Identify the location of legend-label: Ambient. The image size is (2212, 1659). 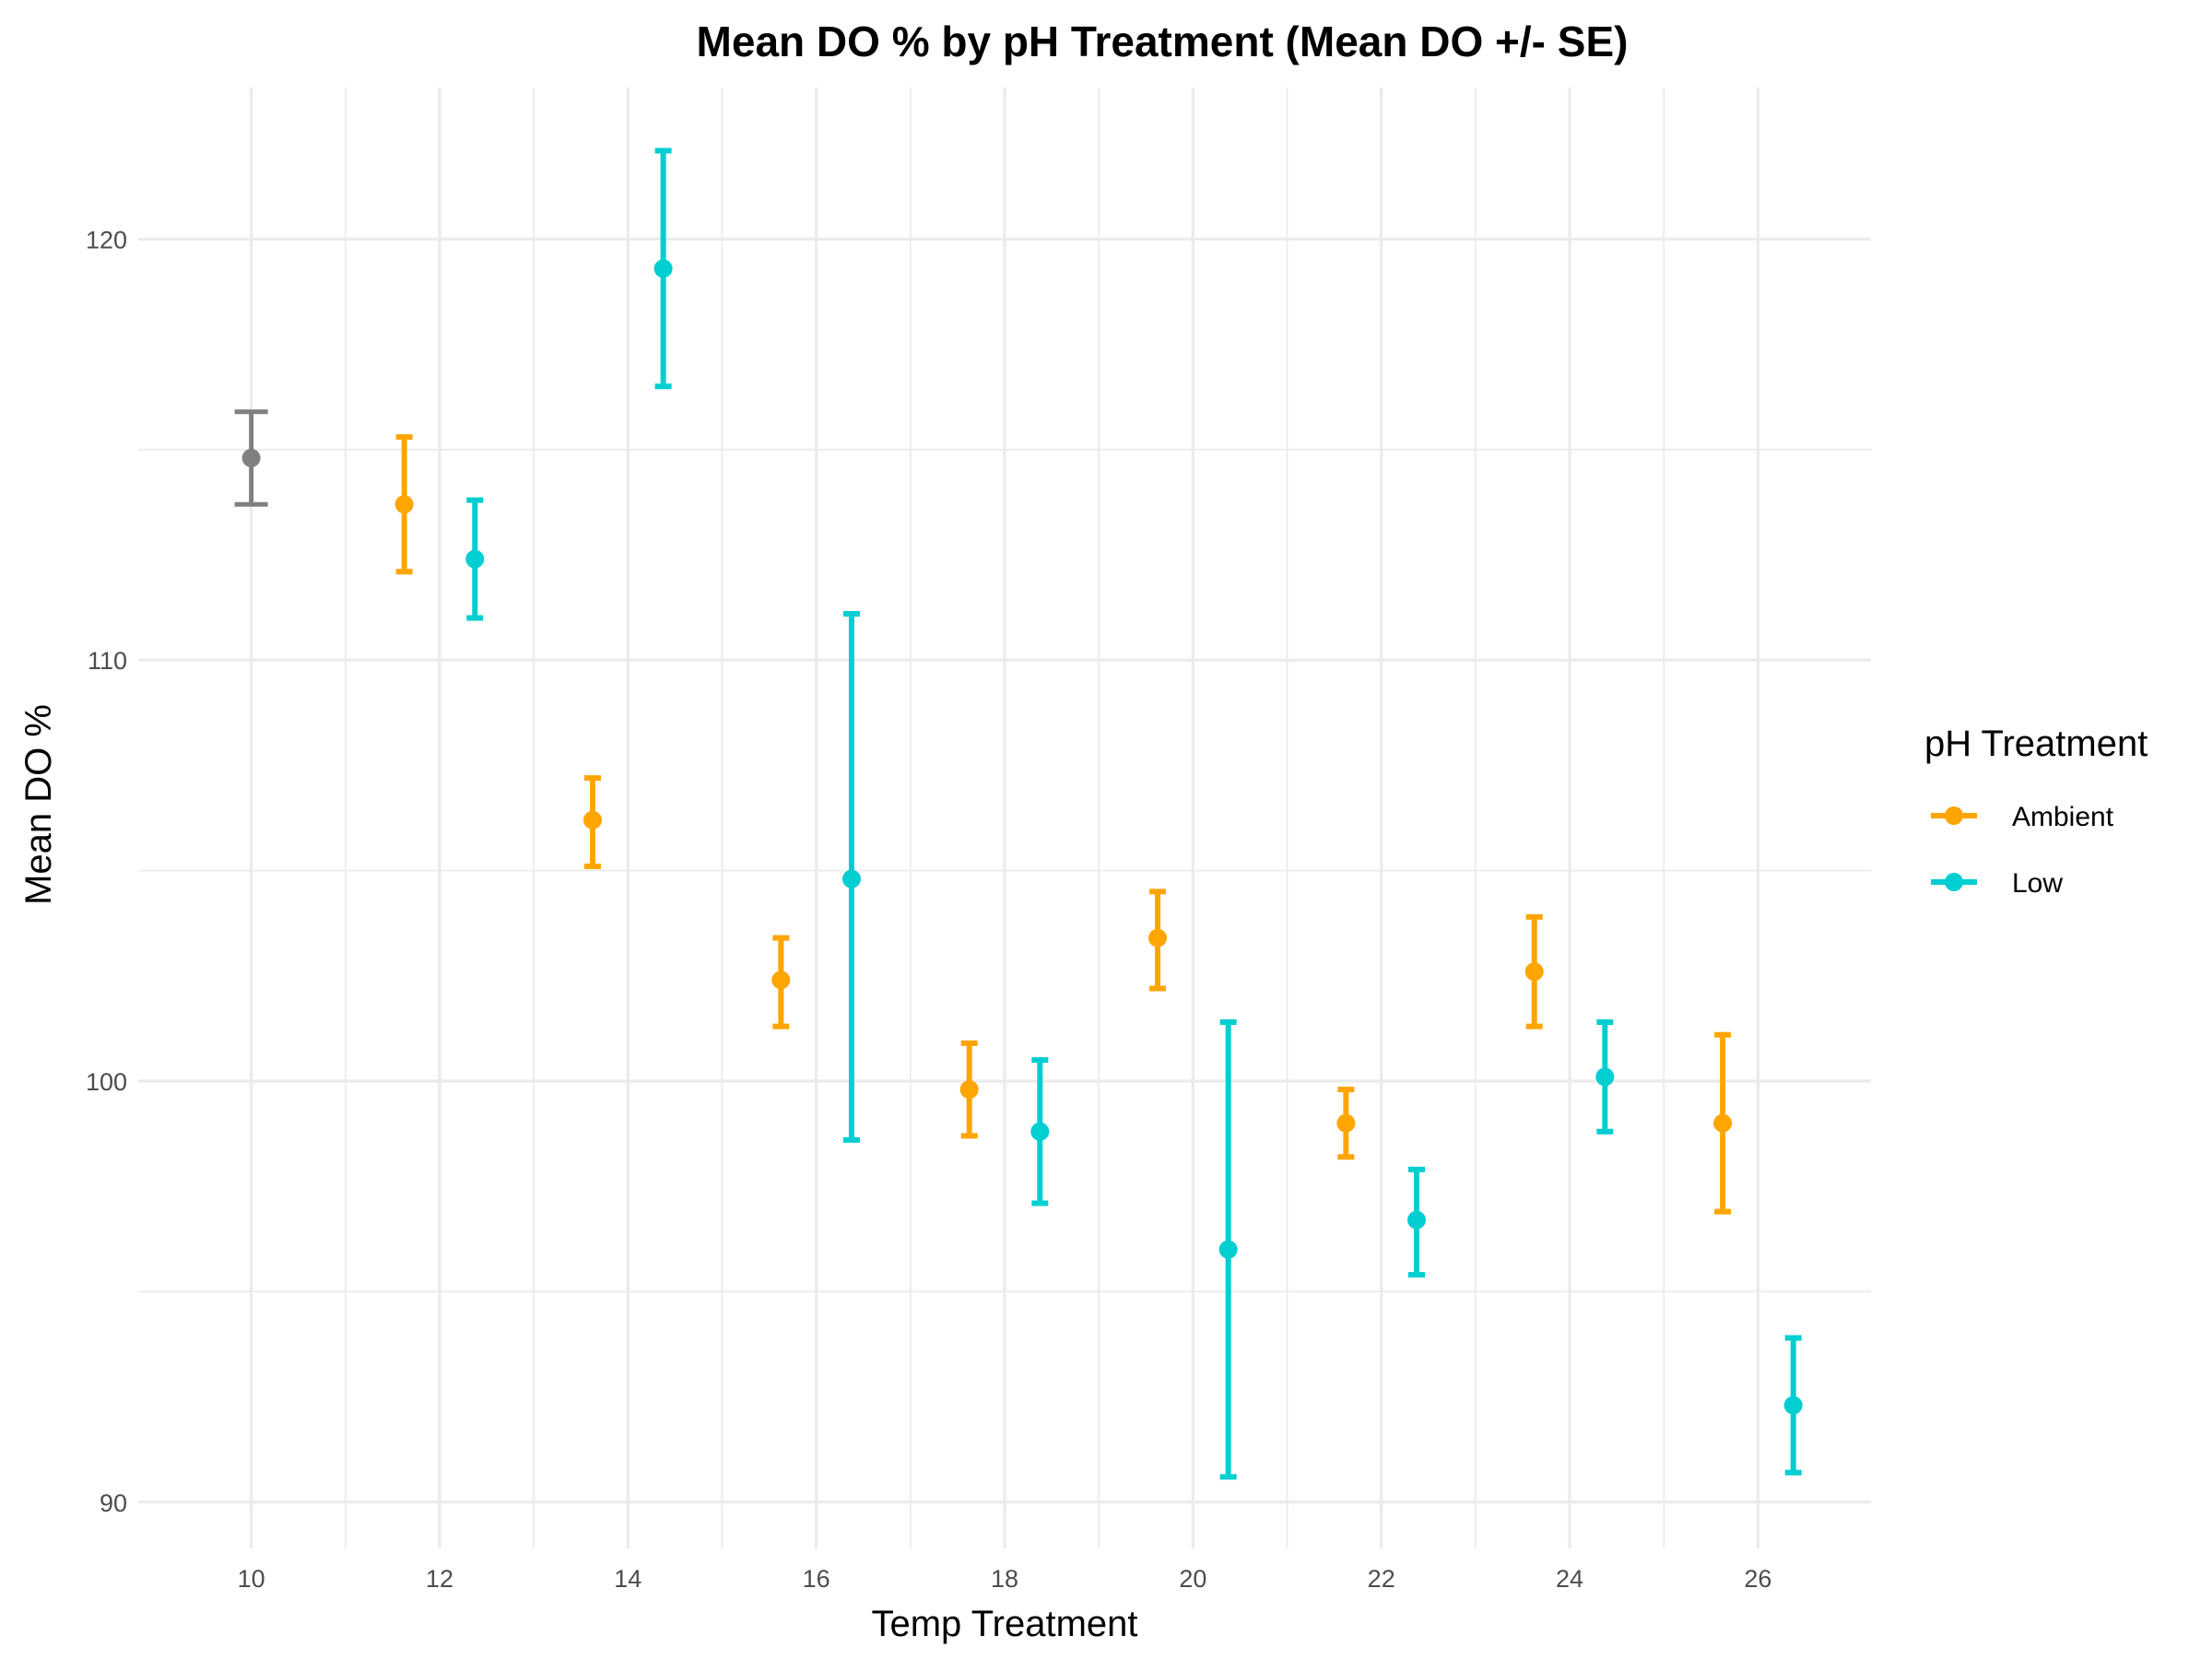
(2063, 817).